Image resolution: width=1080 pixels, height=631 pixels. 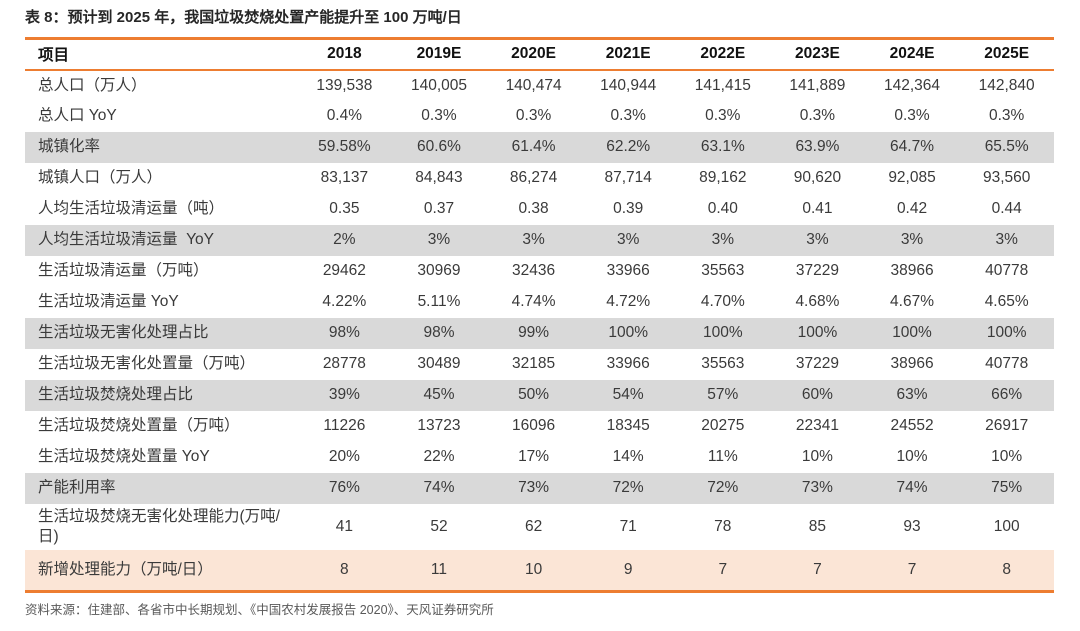 What do you see at coordinates (722, 456) in the screenshot?
I see `cell-value: 11%` at bounding box center [722, 456].